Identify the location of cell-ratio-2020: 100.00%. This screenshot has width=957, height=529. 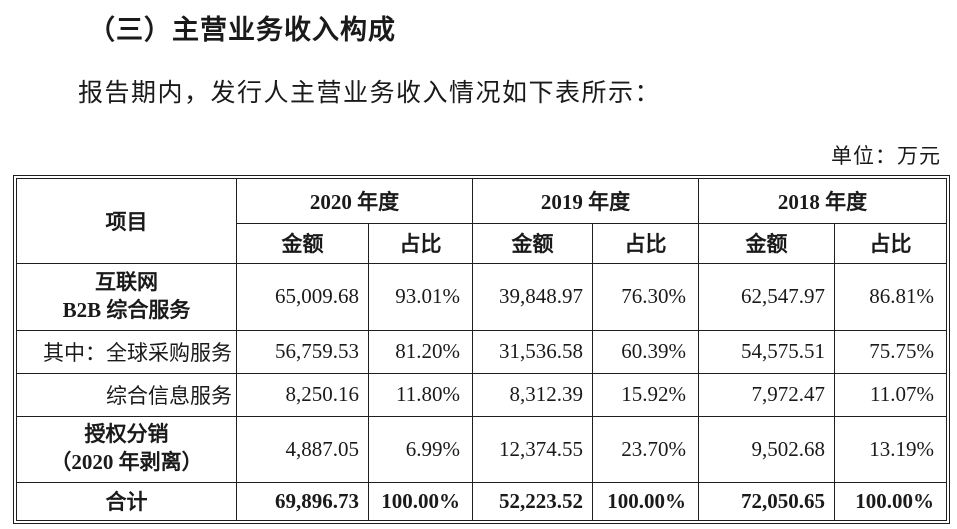
(420, 501).